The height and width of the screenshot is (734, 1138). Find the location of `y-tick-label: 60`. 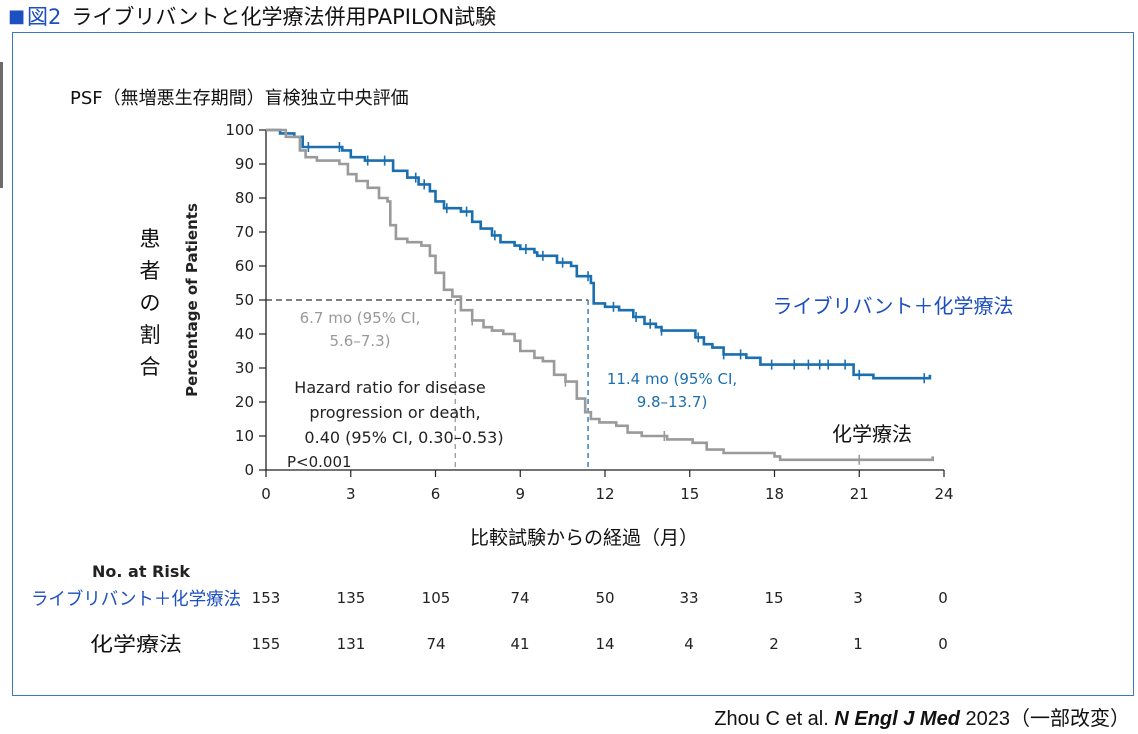

y-tick-label: 60 is located at coordinates (244, 266).